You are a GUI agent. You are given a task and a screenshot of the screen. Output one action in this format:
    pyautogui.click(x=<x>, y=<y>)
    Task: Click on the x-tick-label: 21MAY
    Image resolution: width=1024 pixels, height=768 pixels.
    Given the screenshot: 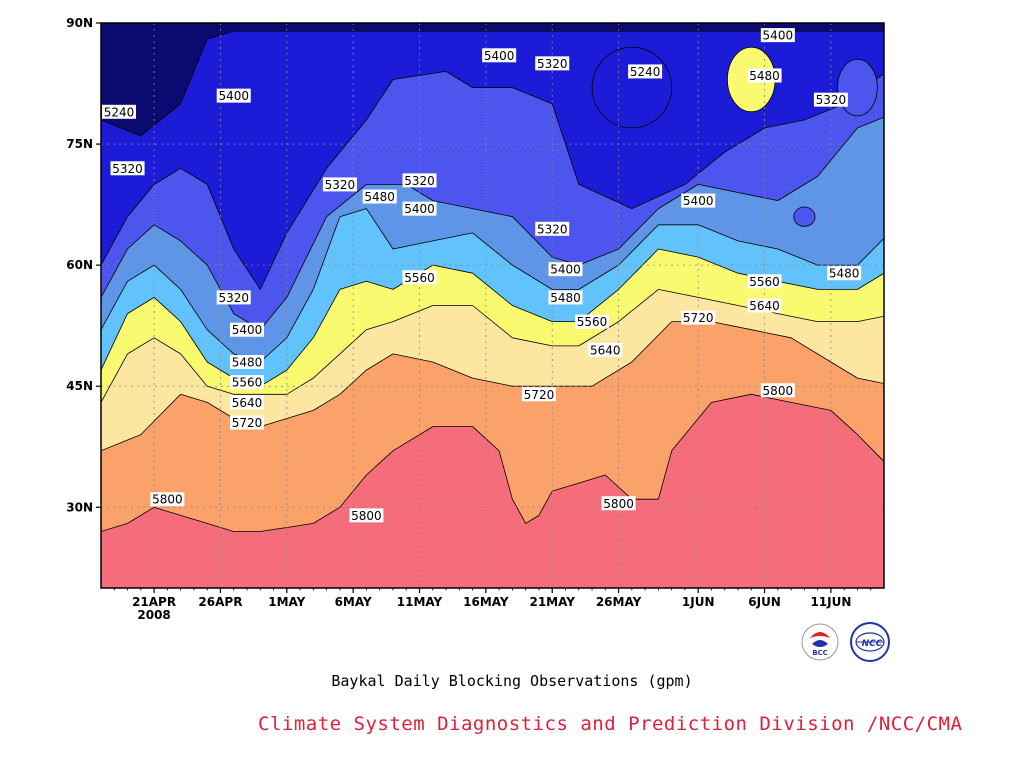 What is the action you would take?
    pyautogui.click(x=552, y=602)
    